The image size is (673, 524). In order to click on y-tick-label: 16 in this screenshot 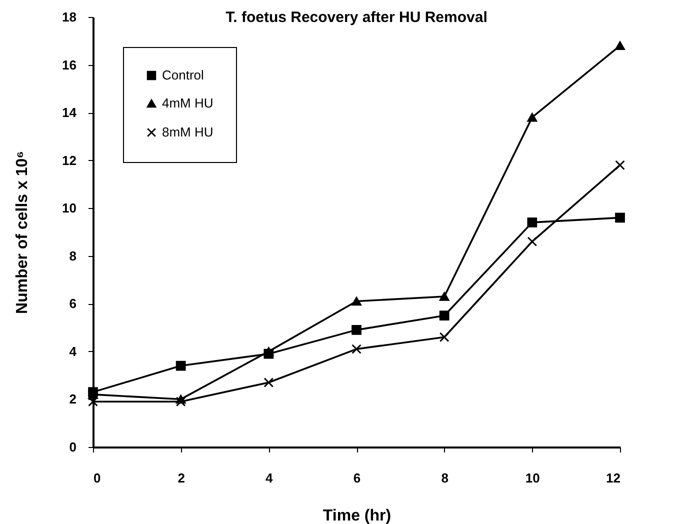, I will do `click(69, 64)`.